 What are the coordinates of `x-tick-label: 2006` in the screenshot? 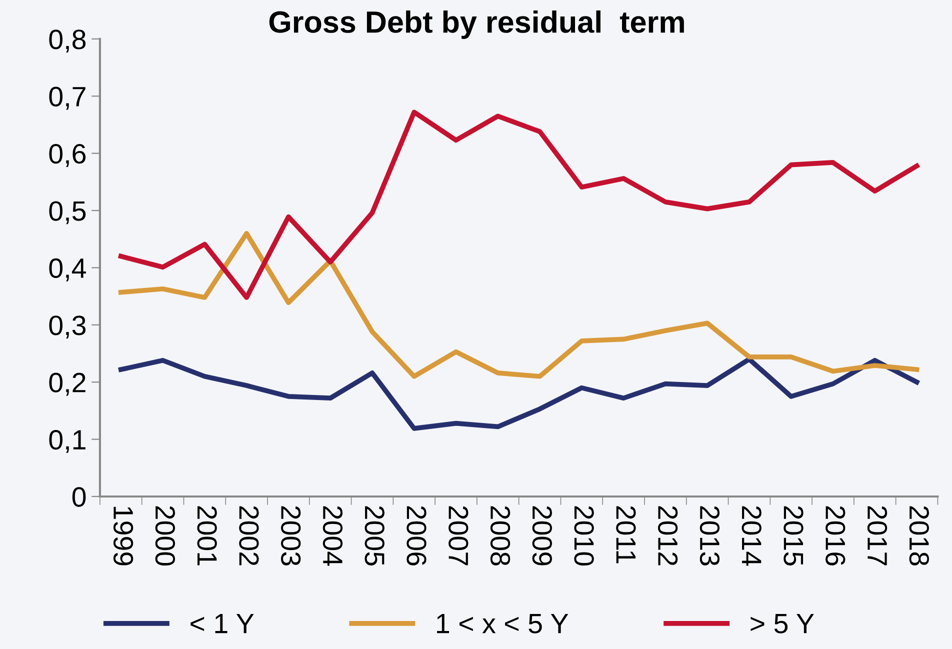 It's located at (416, 536).